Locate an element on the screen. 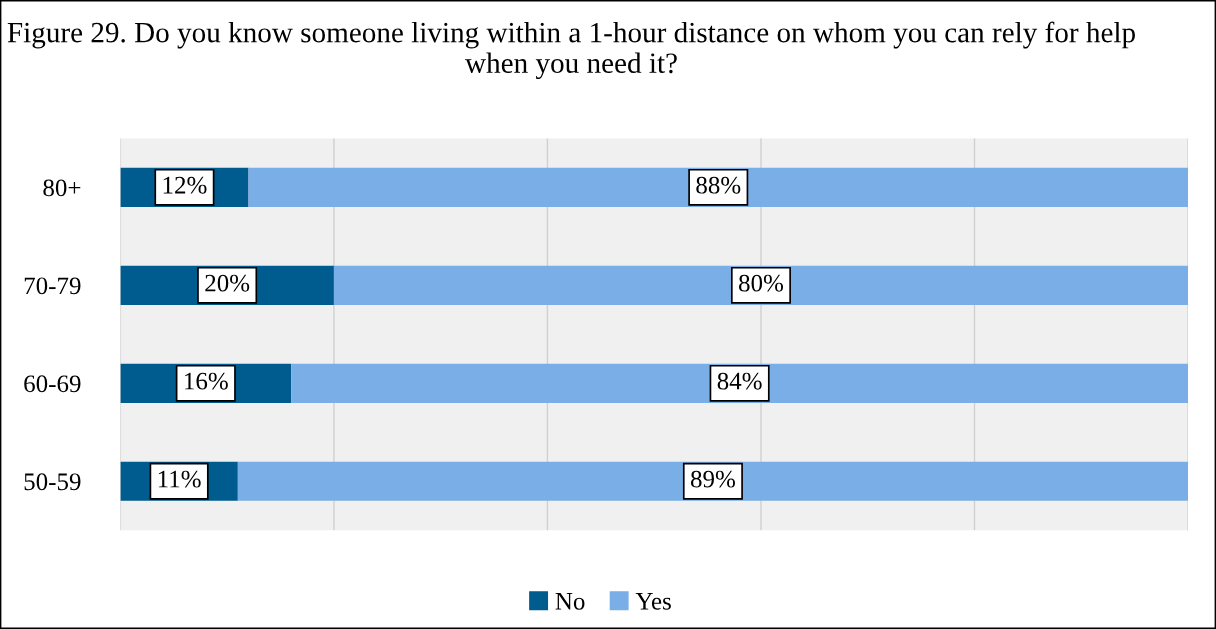 The image size is (1216, 629). data-label: 16% is located at coordinates (206, 381).